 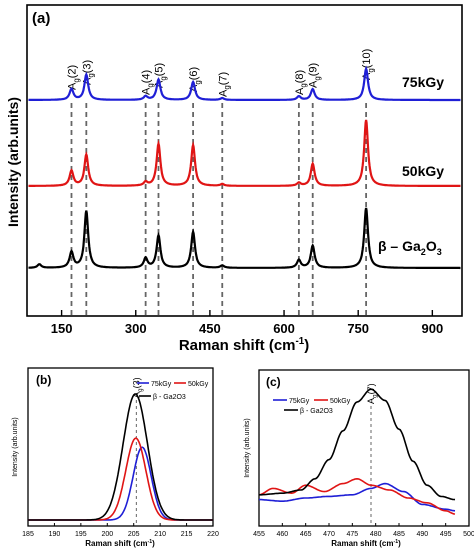 What do you see at coordinates (273, 382) in the screenshot?
I see `panel-label: (c)` at bounding box center [273, 382].